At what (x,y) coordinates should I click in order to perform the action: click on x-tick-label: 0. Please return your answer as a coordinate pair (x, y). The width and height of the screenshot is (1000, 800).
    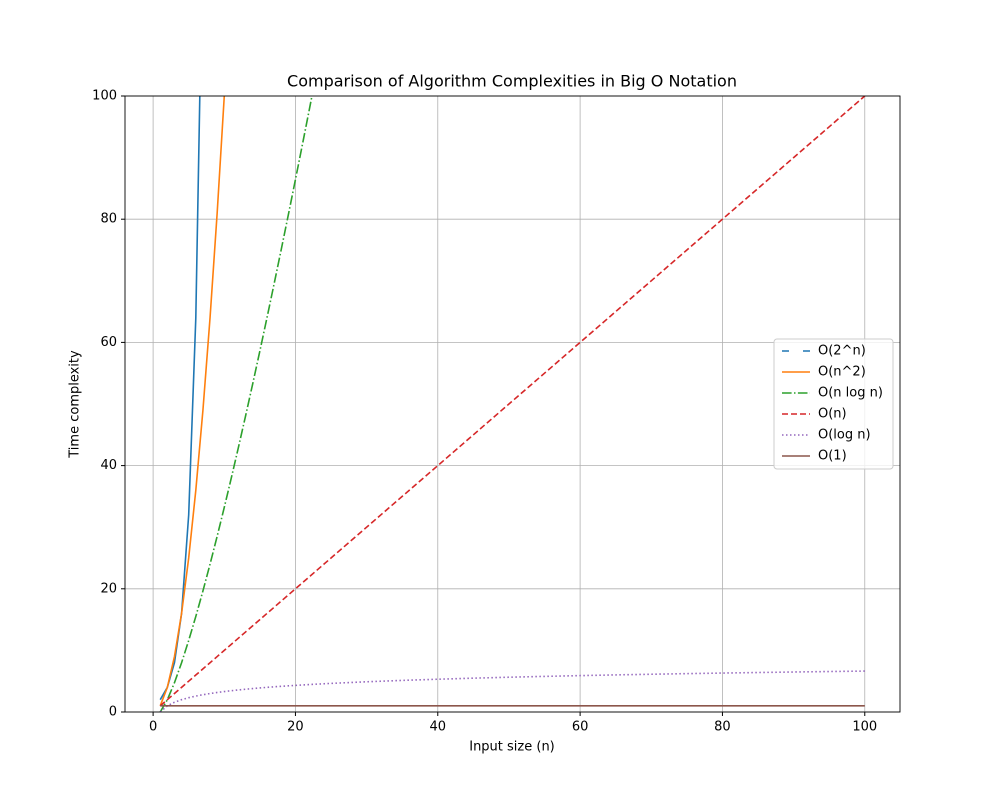
    Looking at the image, I should click on (153, 727).